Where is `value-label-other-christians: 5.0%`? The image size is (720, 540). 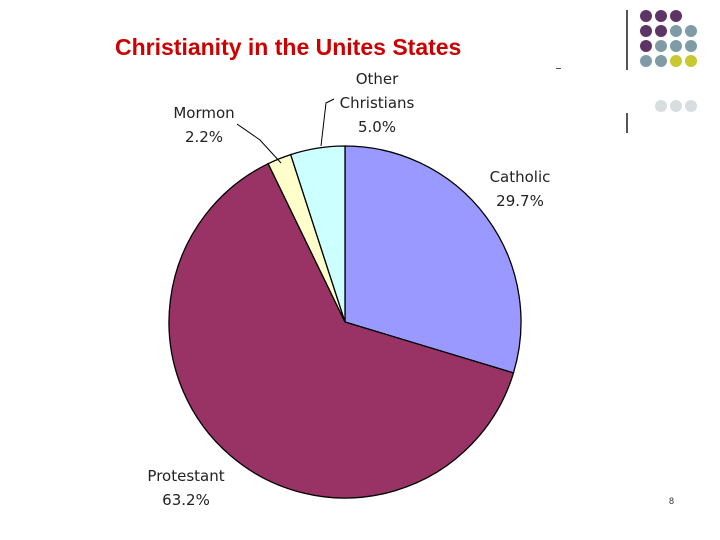
value-label-other-christians: 5.0% is located at coordinates (377, 127).